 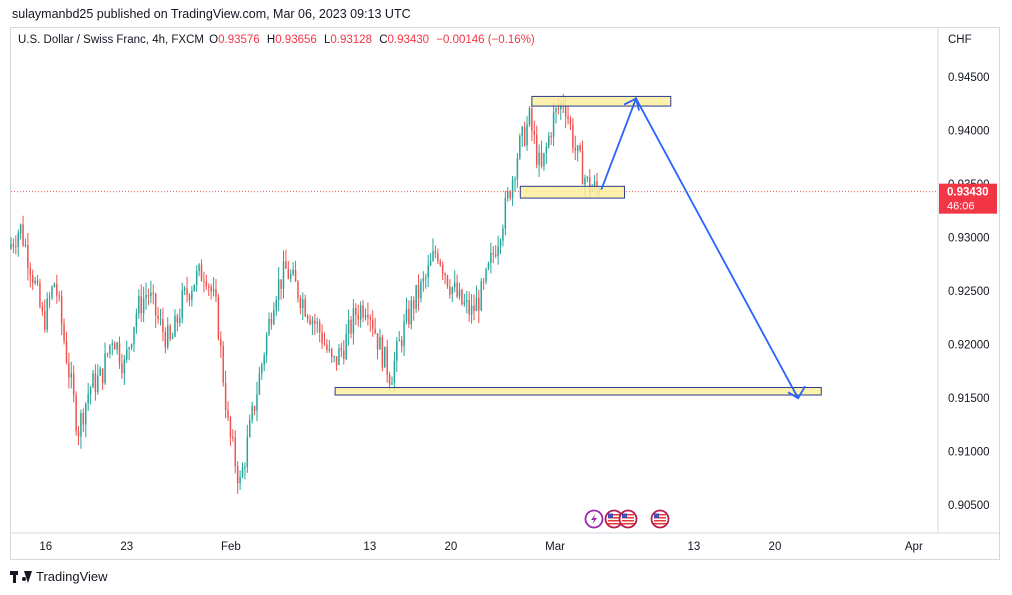 What do you see at coordinates (59, 576) in the screenshot?
I see `footer-brand: TradingView` at bounding box center [59, 576].